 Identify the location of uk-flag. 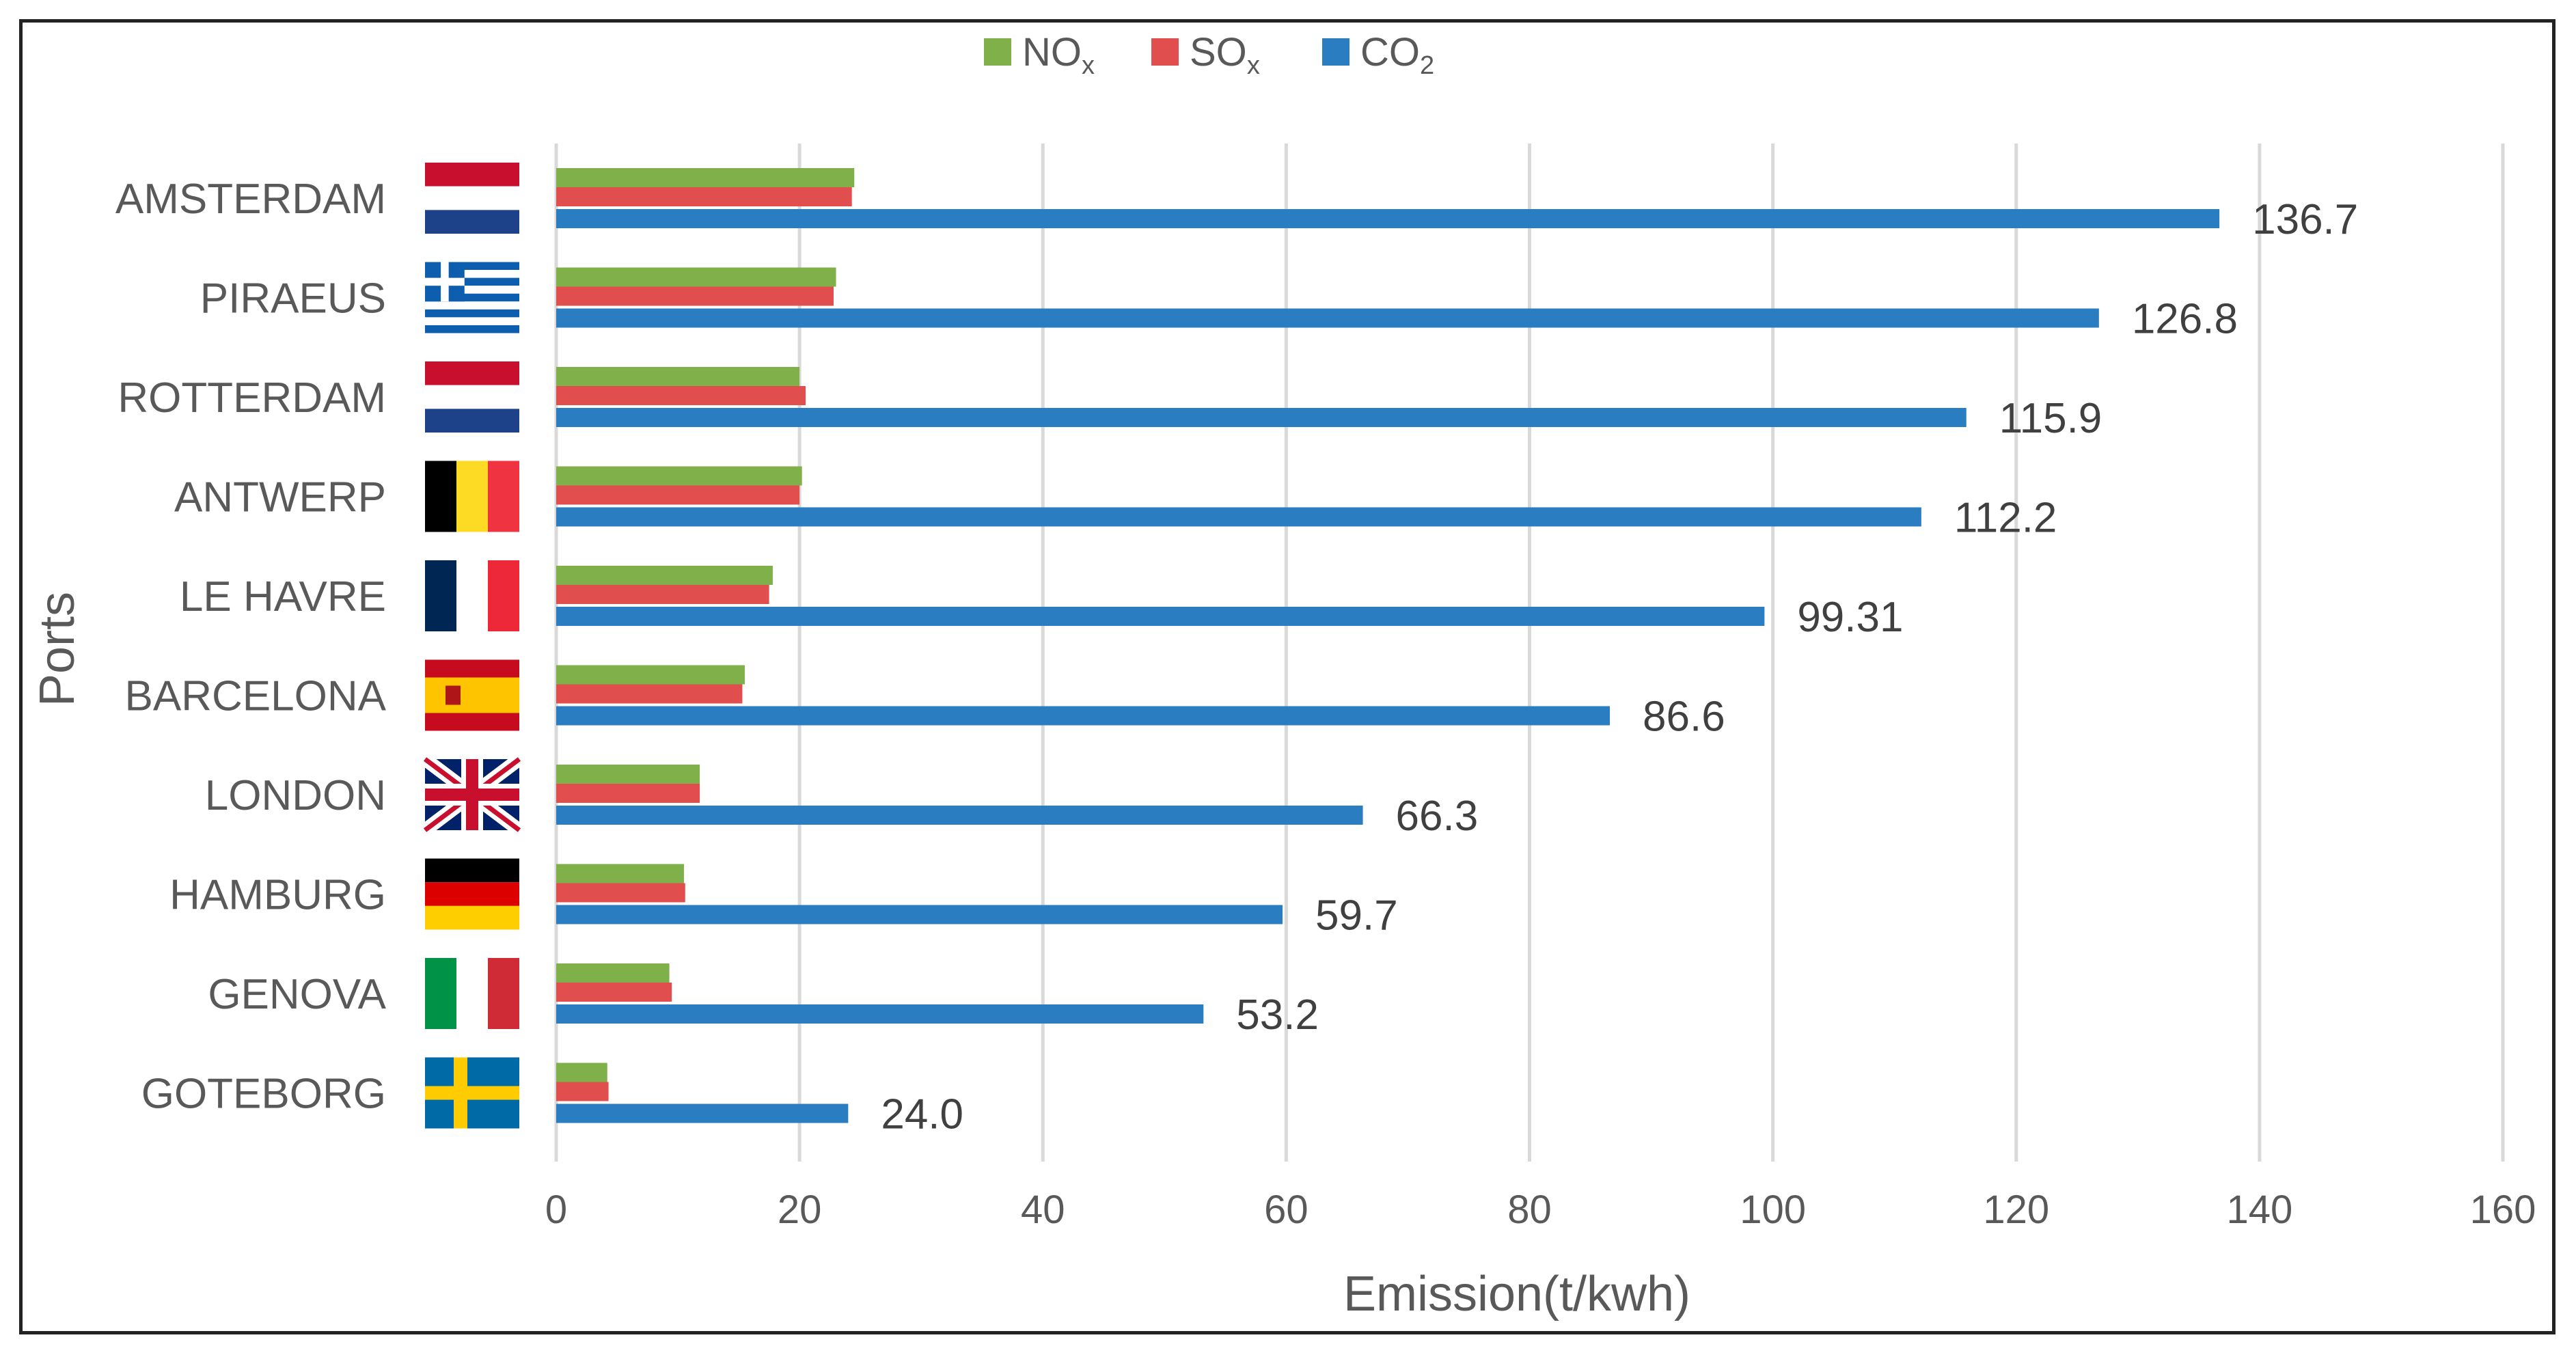
(472, 795).